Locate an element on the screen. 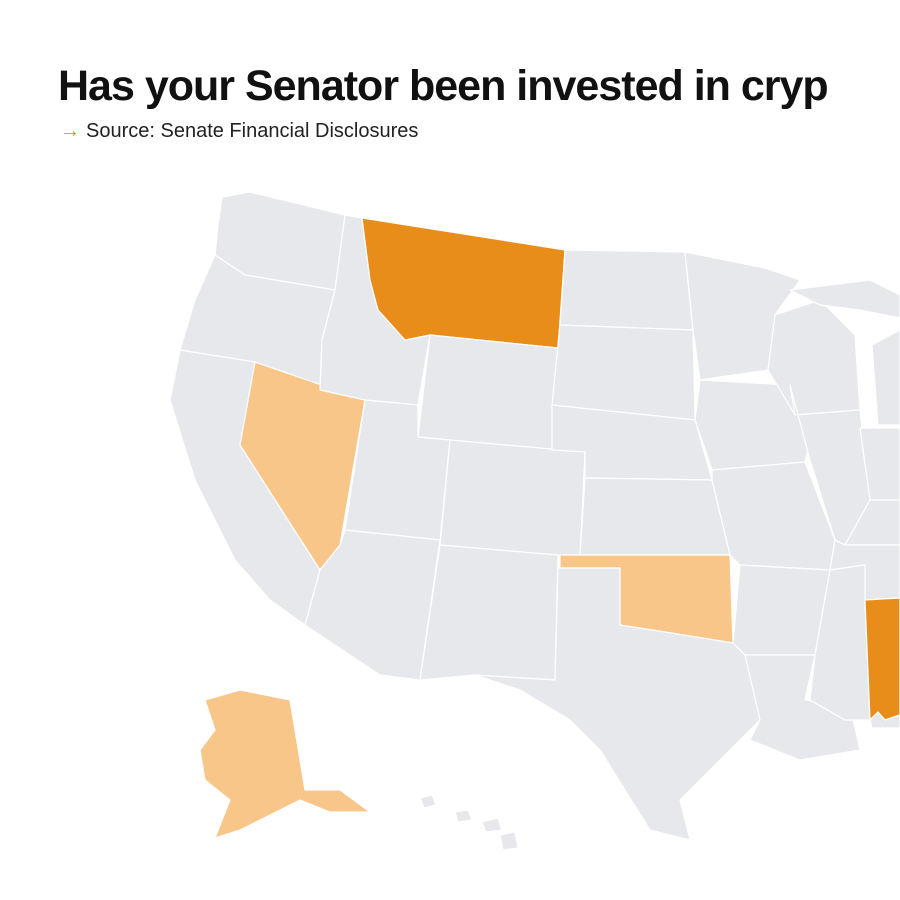 Image resolution: width=900 pixels, height=900 pixels. state-florida is located at coordinates (884, 720).